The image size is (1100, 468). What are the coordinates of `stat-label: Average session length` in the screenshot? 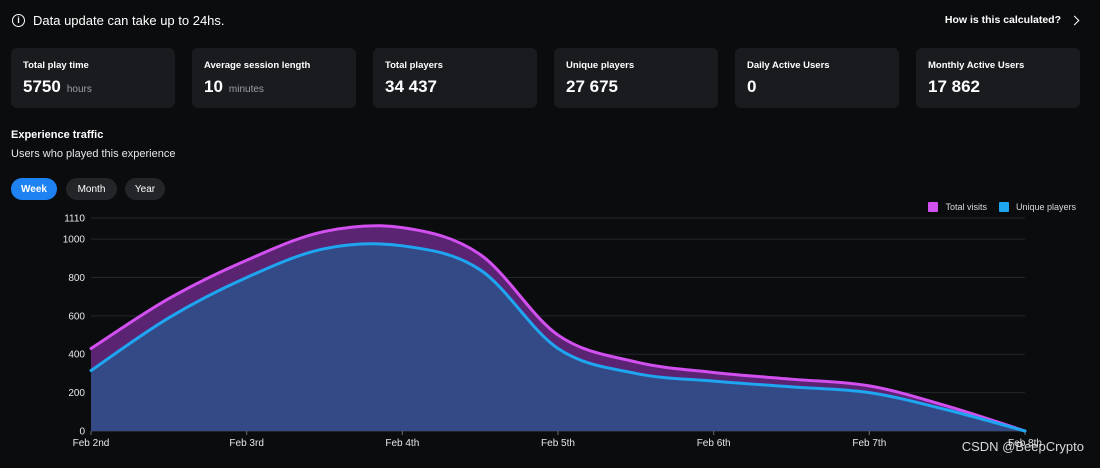 It's located at (257, 65).